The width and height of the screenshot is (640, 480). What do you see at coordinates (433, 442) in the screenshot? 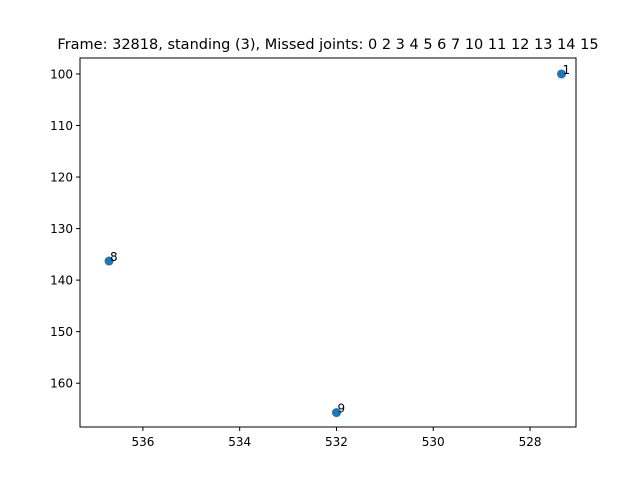
I see `x-tick-label: 530` at bounding box center [433, 442].